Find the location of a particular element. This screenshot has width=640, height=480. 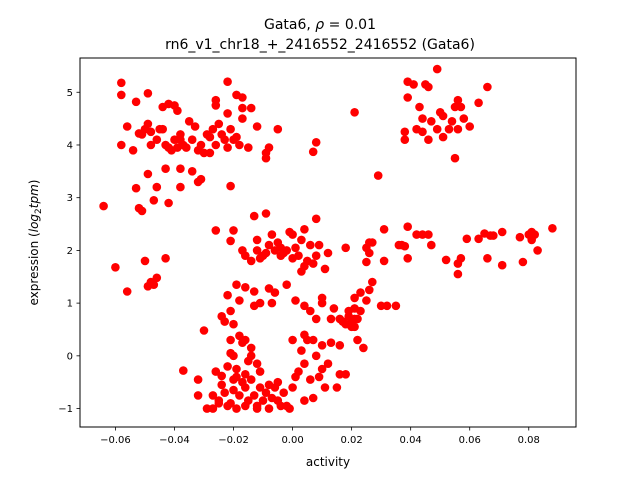

x-tick-label: 0.02 is located at coordinates (351, 440).